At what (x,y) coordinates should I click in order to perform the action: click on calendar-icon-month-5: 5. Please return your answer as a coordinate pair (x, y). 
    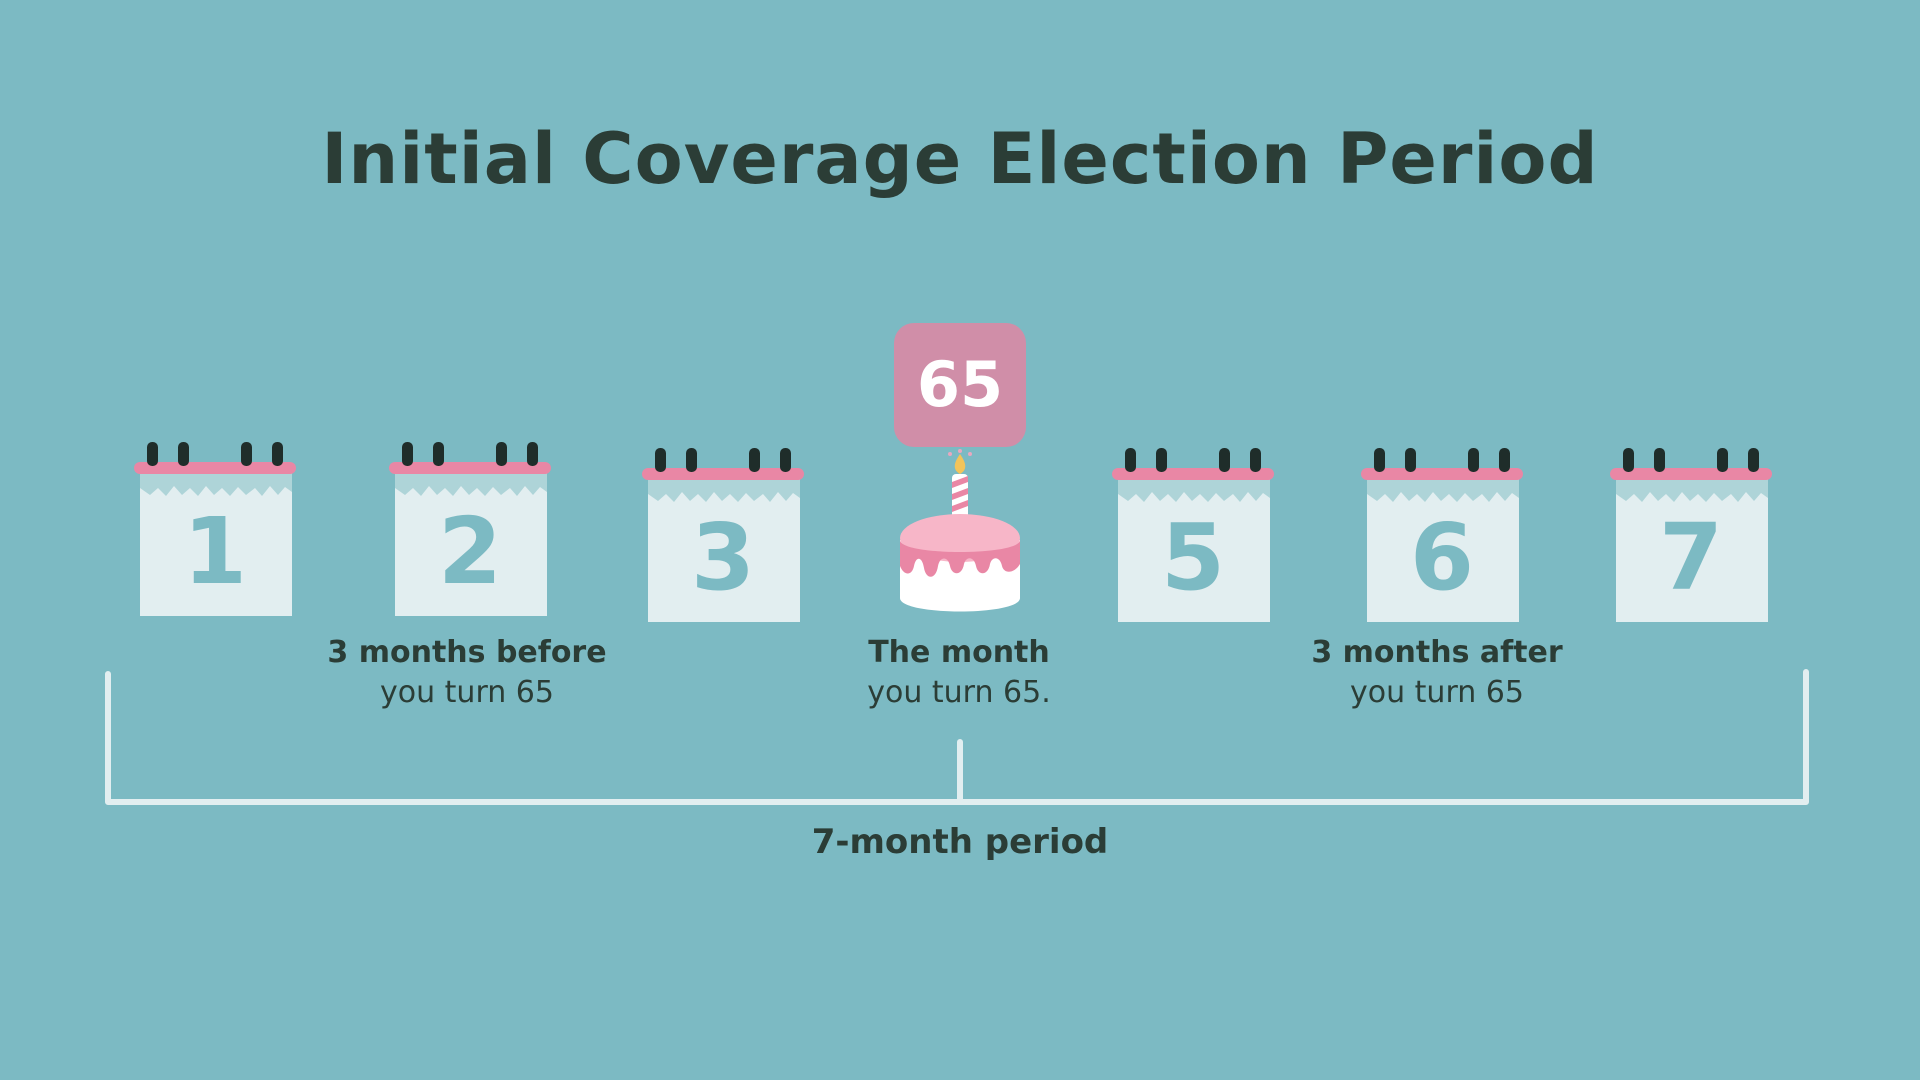
    Looking at the image, I should click on (1193, 536).